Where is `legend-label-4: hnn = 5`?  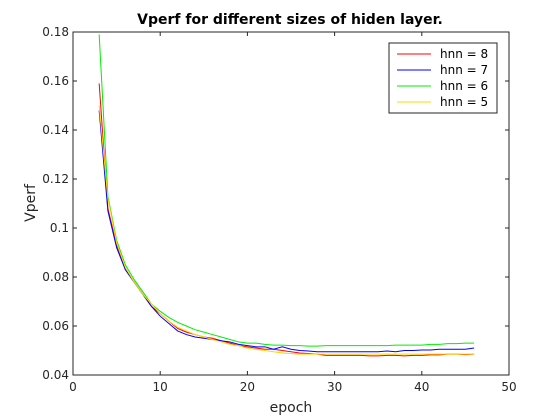
legend-label-4: hnn = 5 is located at coordinates (464, 102).